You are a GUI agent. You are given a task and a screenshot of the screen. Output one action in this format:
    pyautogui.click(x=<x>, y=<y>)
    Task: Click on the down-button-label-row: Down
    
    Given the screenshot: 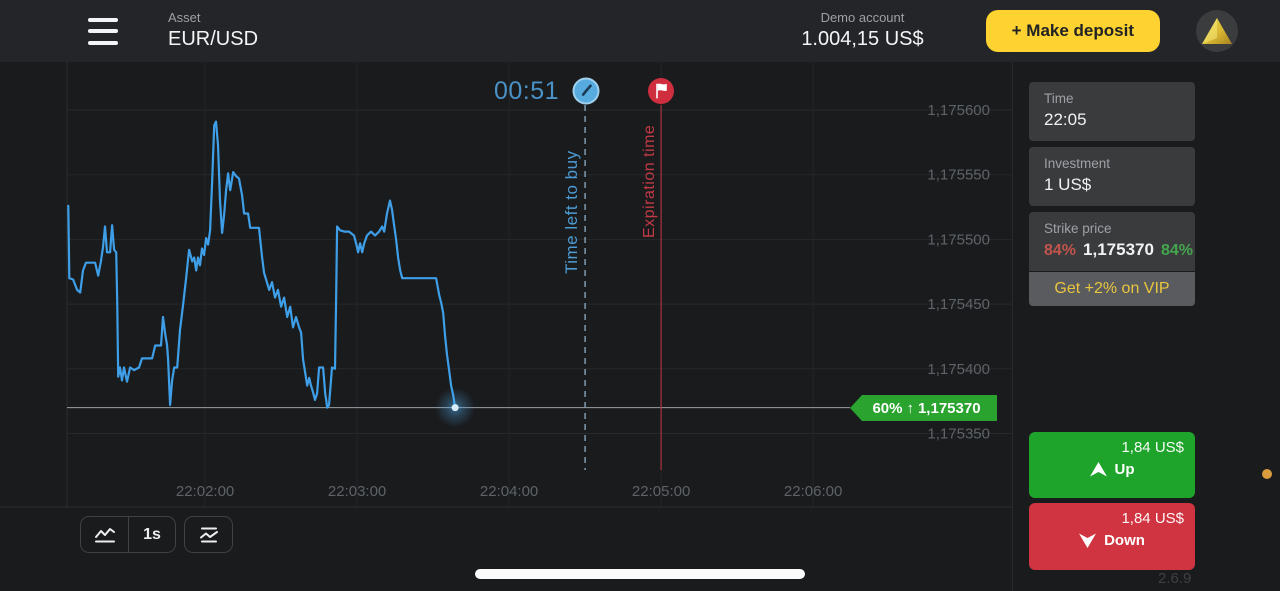 What is the action you would take?
    pyautogui.click(x=1112, y=540)
    